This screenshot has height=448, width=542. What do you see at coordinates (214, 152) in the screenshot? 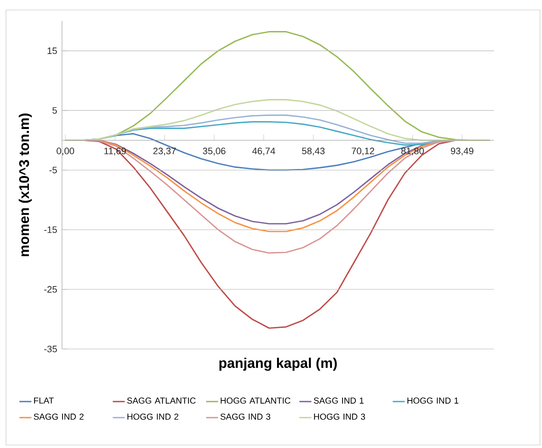
I see `x-tick-label: 35,06` at bounding box center [214, 152].